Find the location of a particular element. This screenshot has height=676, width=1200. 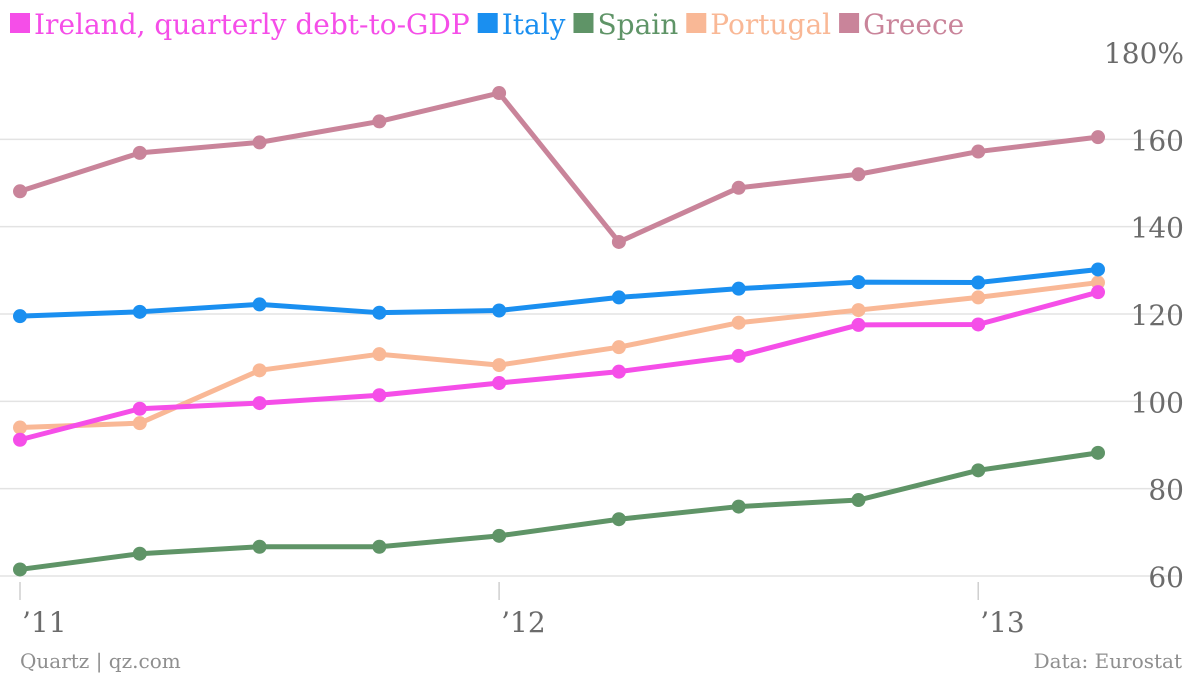

y-tick-label: 80 is located at coordinates (1166, 490).